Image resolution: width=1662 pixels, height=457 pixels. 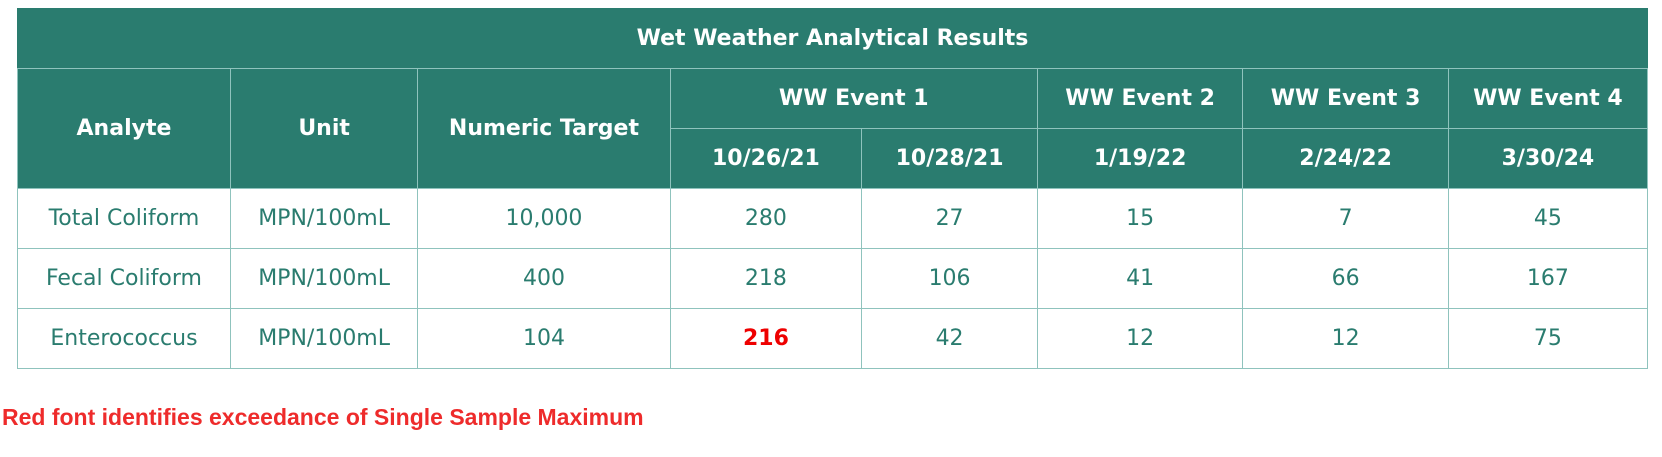 I want to click on result-cell: 15, so click(x=1140, y=218).